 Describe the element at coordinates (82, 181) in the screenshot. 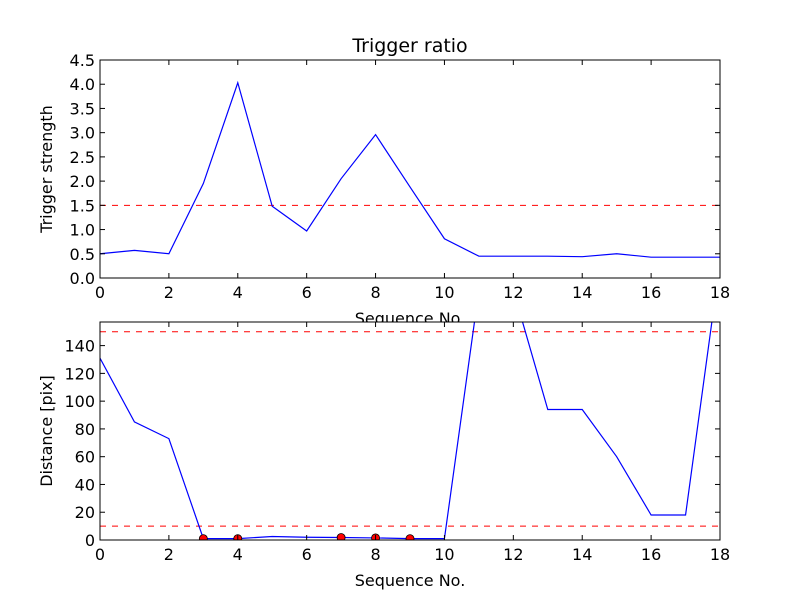

I see `y-tick-label: 2.0` at that location.